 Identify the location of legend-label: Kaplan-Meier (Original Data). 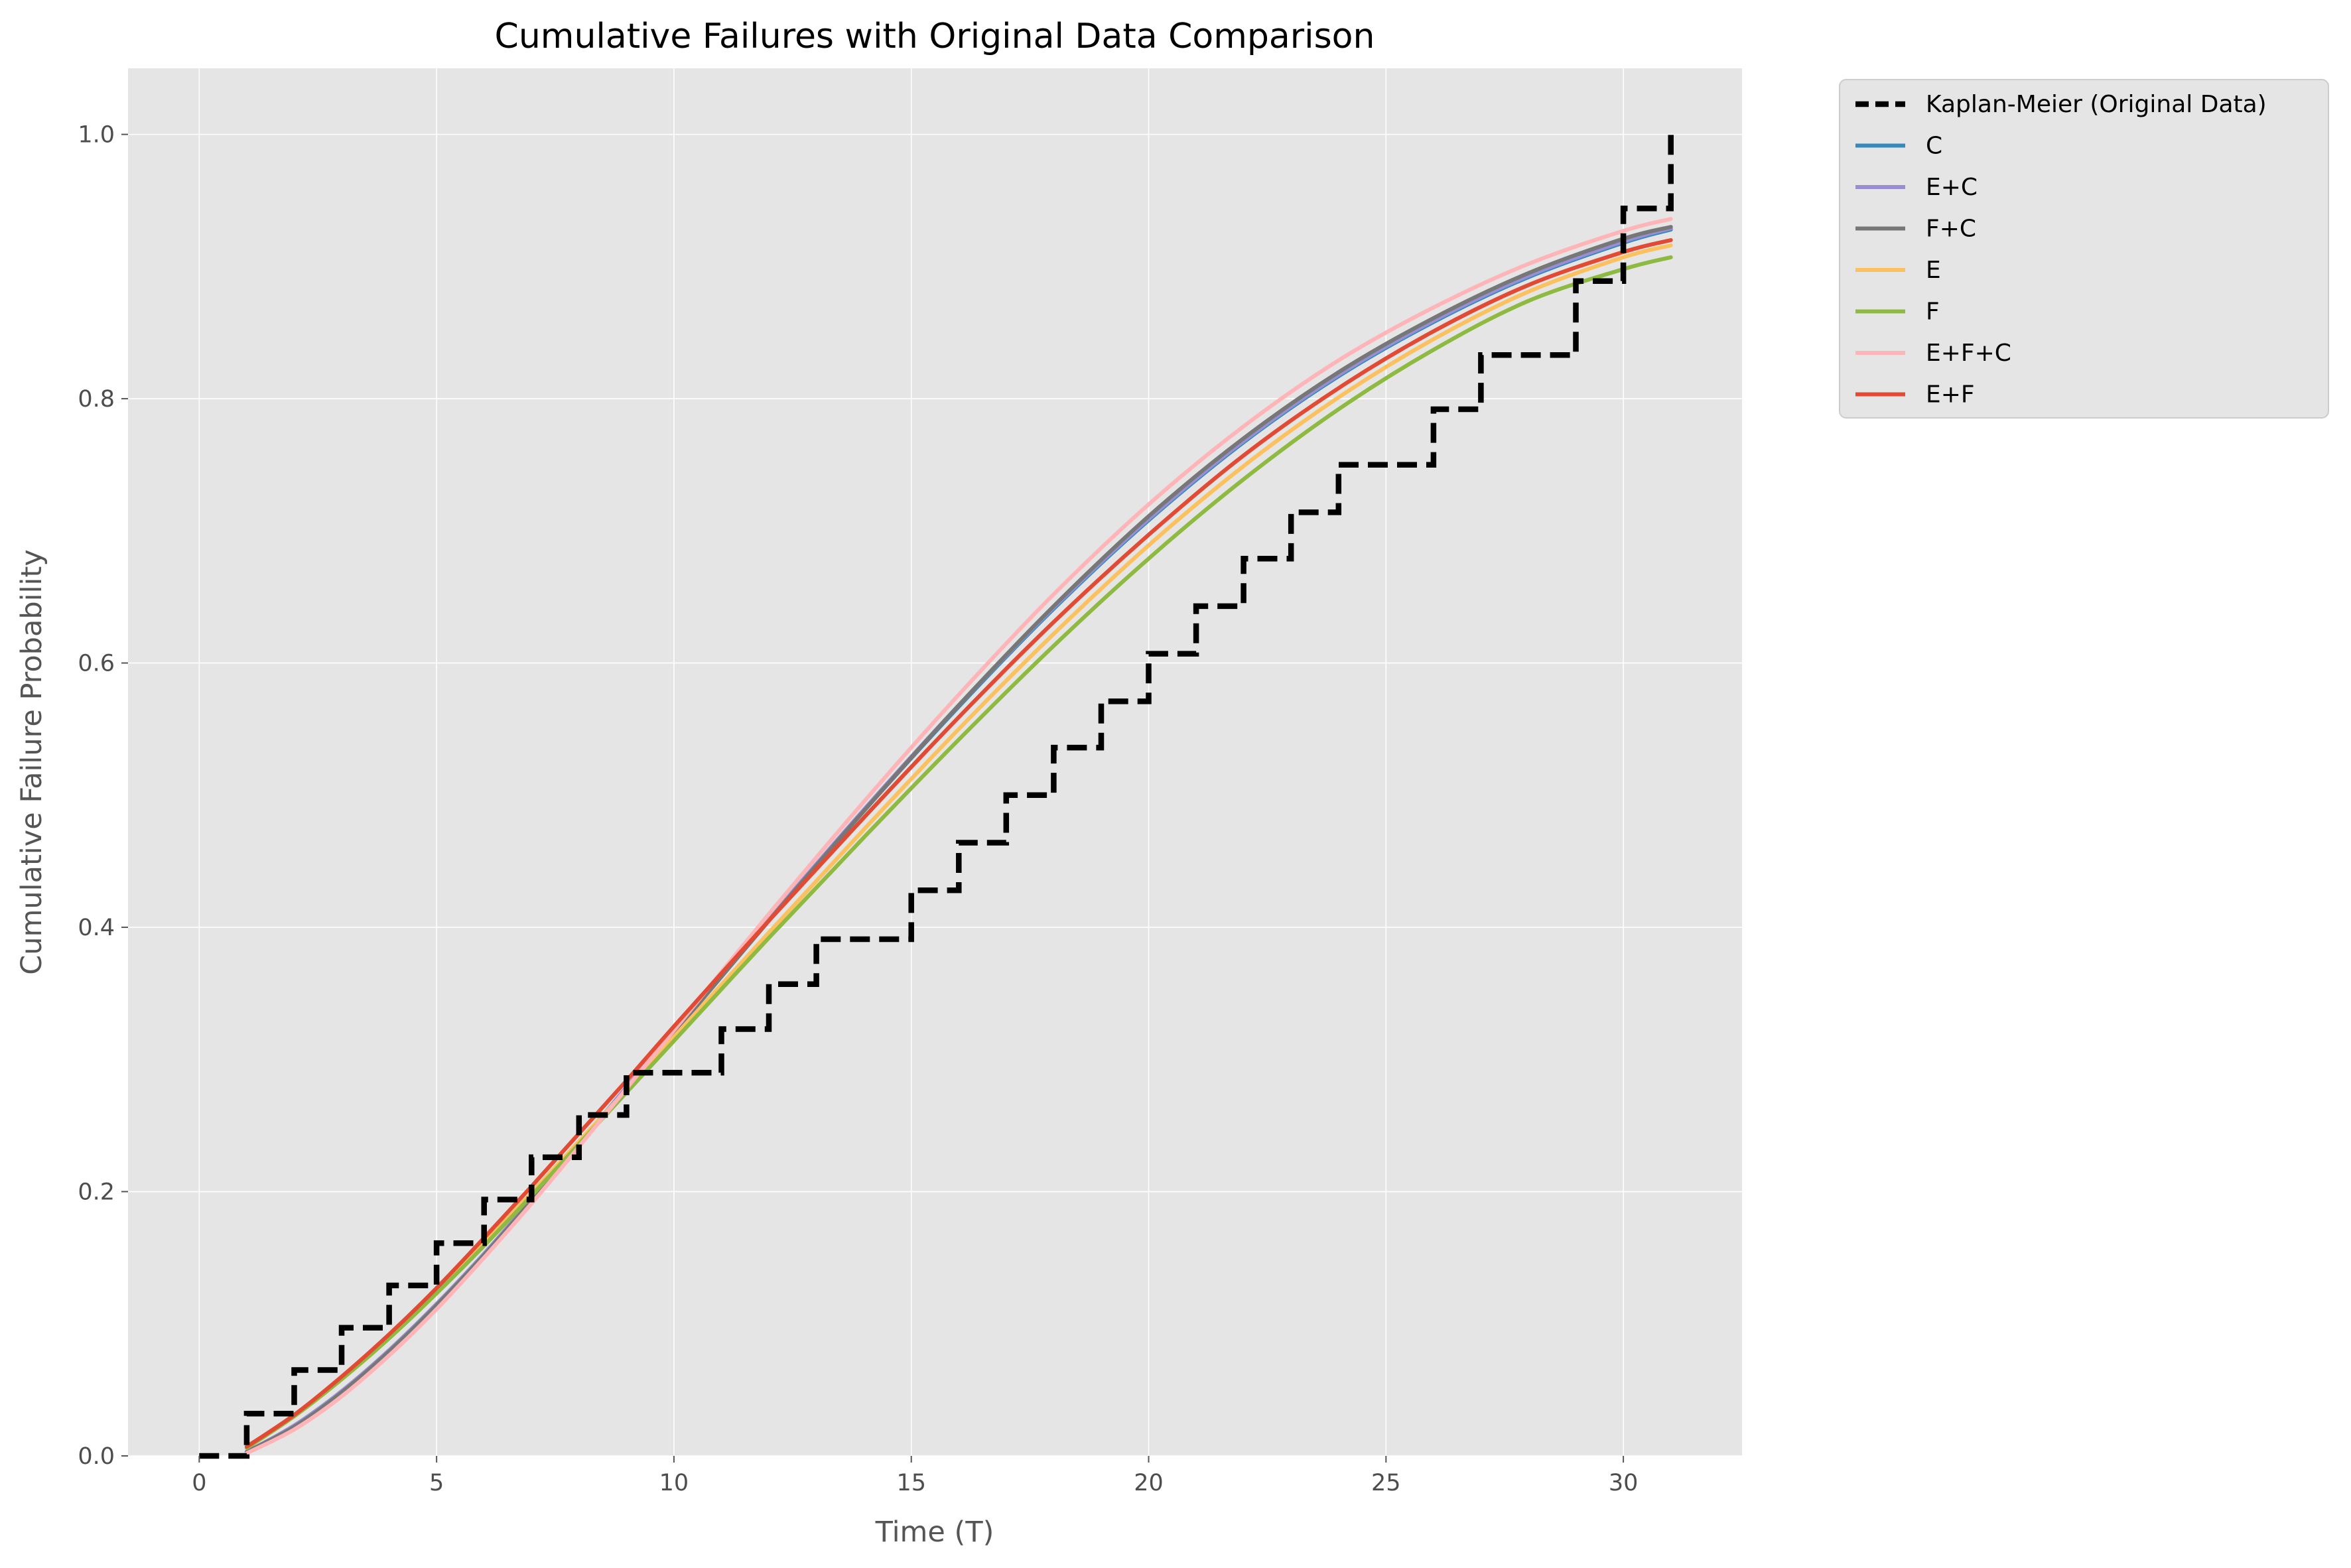
(2096, 104).